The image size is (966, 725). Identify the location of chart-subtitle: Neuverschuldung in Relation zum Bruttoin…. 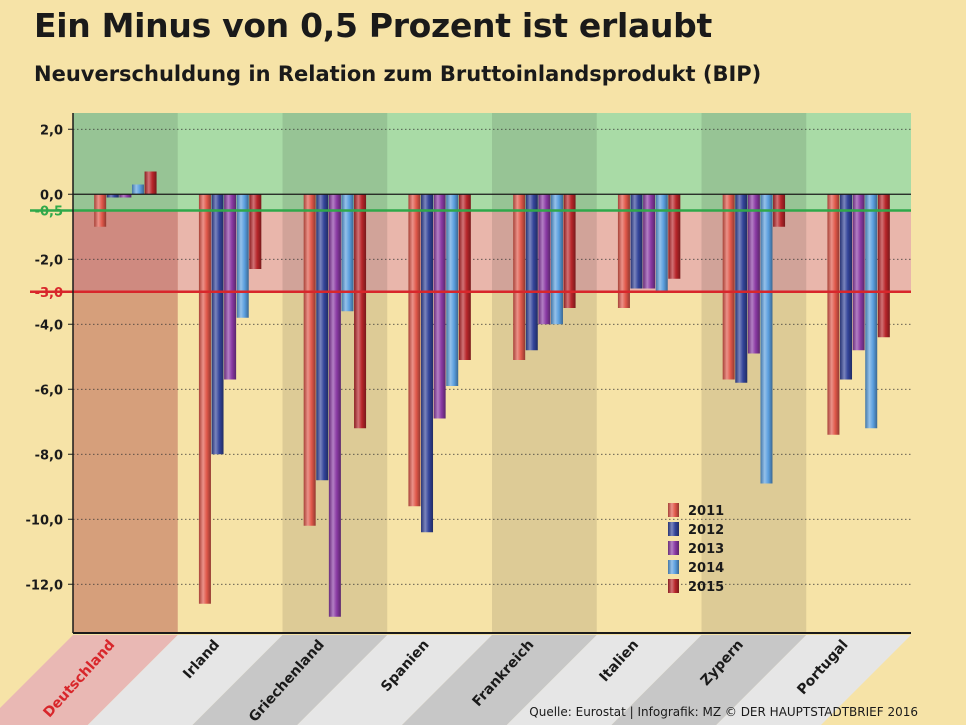
(398, 74).